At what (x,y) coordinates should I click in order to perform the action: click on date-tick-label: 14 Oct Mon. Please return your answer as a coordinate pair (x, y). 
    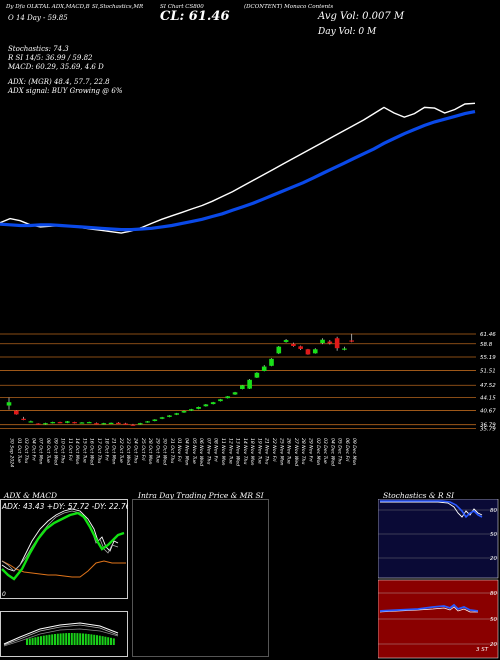
    Looking at the image, I should click on (77, 451).